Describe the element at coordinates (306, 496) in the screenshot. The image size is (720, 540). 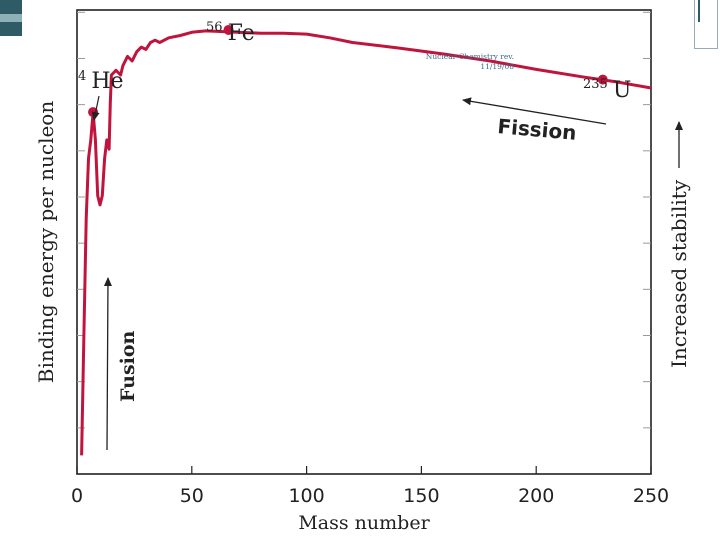
I see `x-tick-label: 100` at that location.